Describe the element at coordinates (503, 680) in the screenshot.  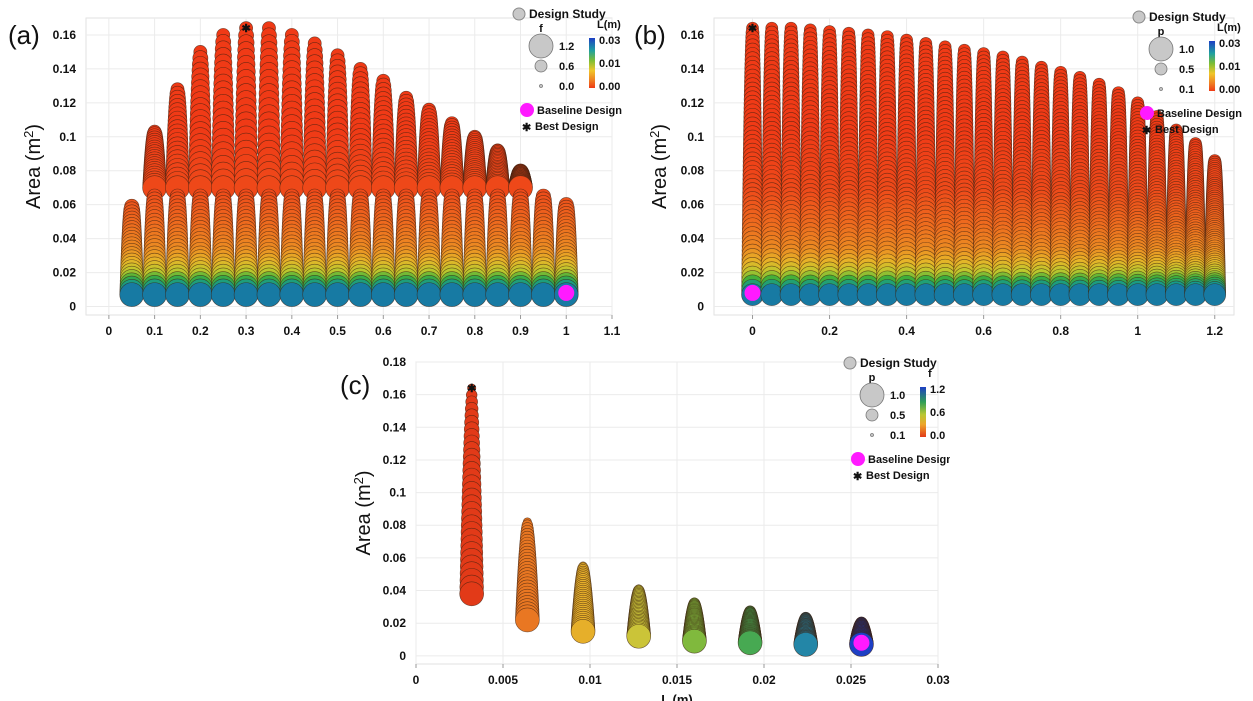
I see `x-tick-label: 0.005` at that location.